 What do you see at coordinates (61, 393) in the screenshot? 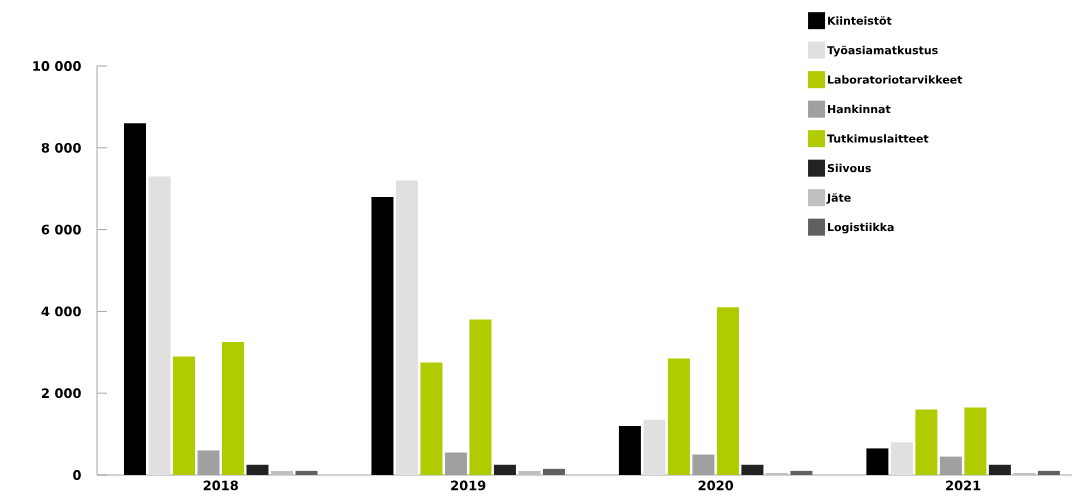
I see `y-tick-label: 2 000` at bounding box center [61, 393].